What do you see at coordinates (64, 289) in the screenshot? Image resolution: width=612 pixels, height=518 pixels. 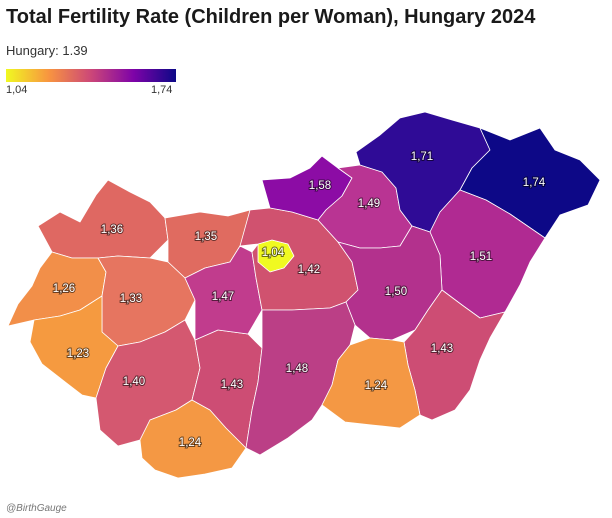 I see `county-vas-value-label: 1,26` at bounding box center [64, 289].